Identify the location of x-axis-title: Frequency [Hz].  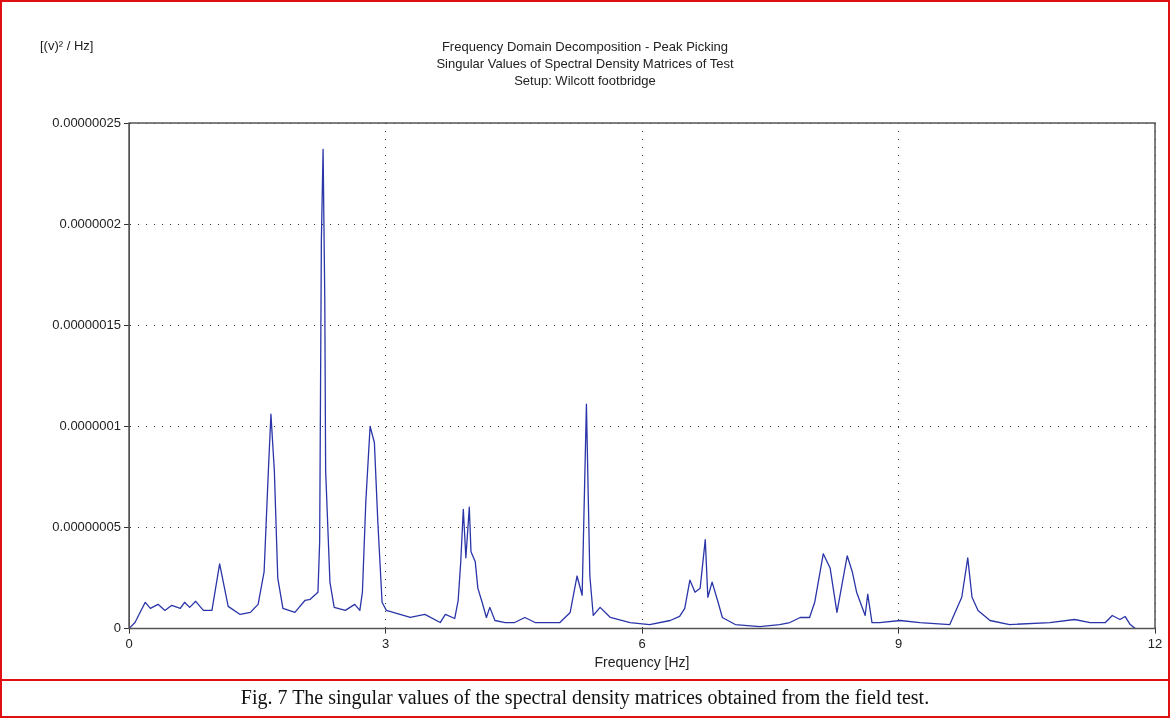
(642, 662).